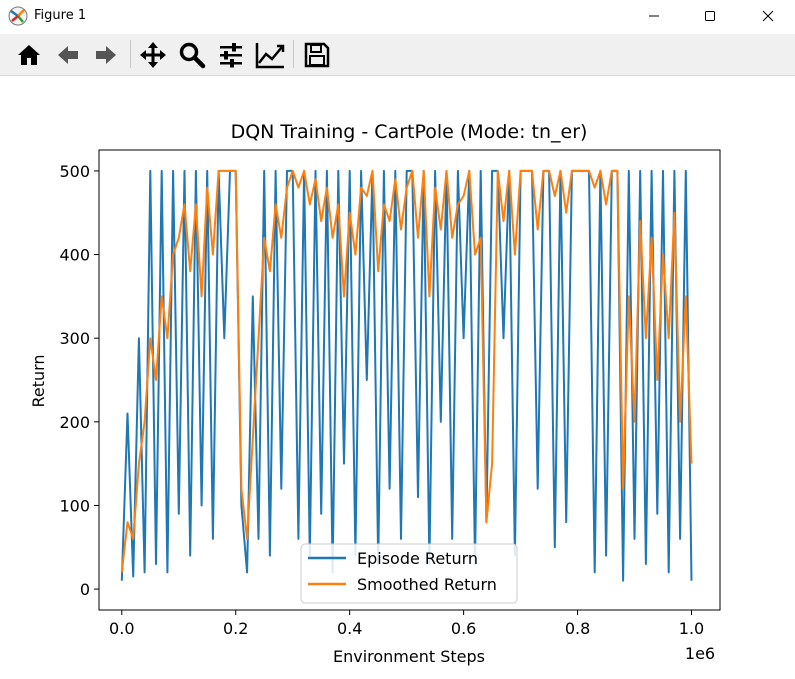  I want to click on zoom-button, so click(192, 55).